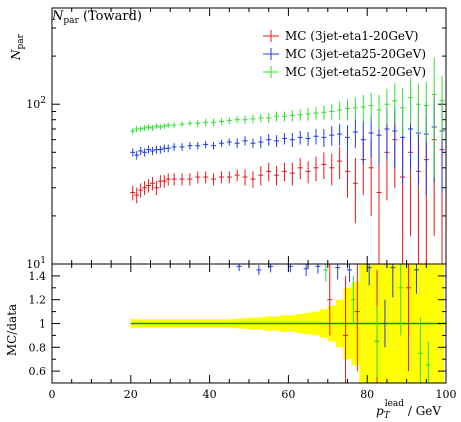  What do you see at coordinates (38, 300) in the screenshot?
I see `ratio-y-tick-label: 1.2` at bounding box center [38, 300].